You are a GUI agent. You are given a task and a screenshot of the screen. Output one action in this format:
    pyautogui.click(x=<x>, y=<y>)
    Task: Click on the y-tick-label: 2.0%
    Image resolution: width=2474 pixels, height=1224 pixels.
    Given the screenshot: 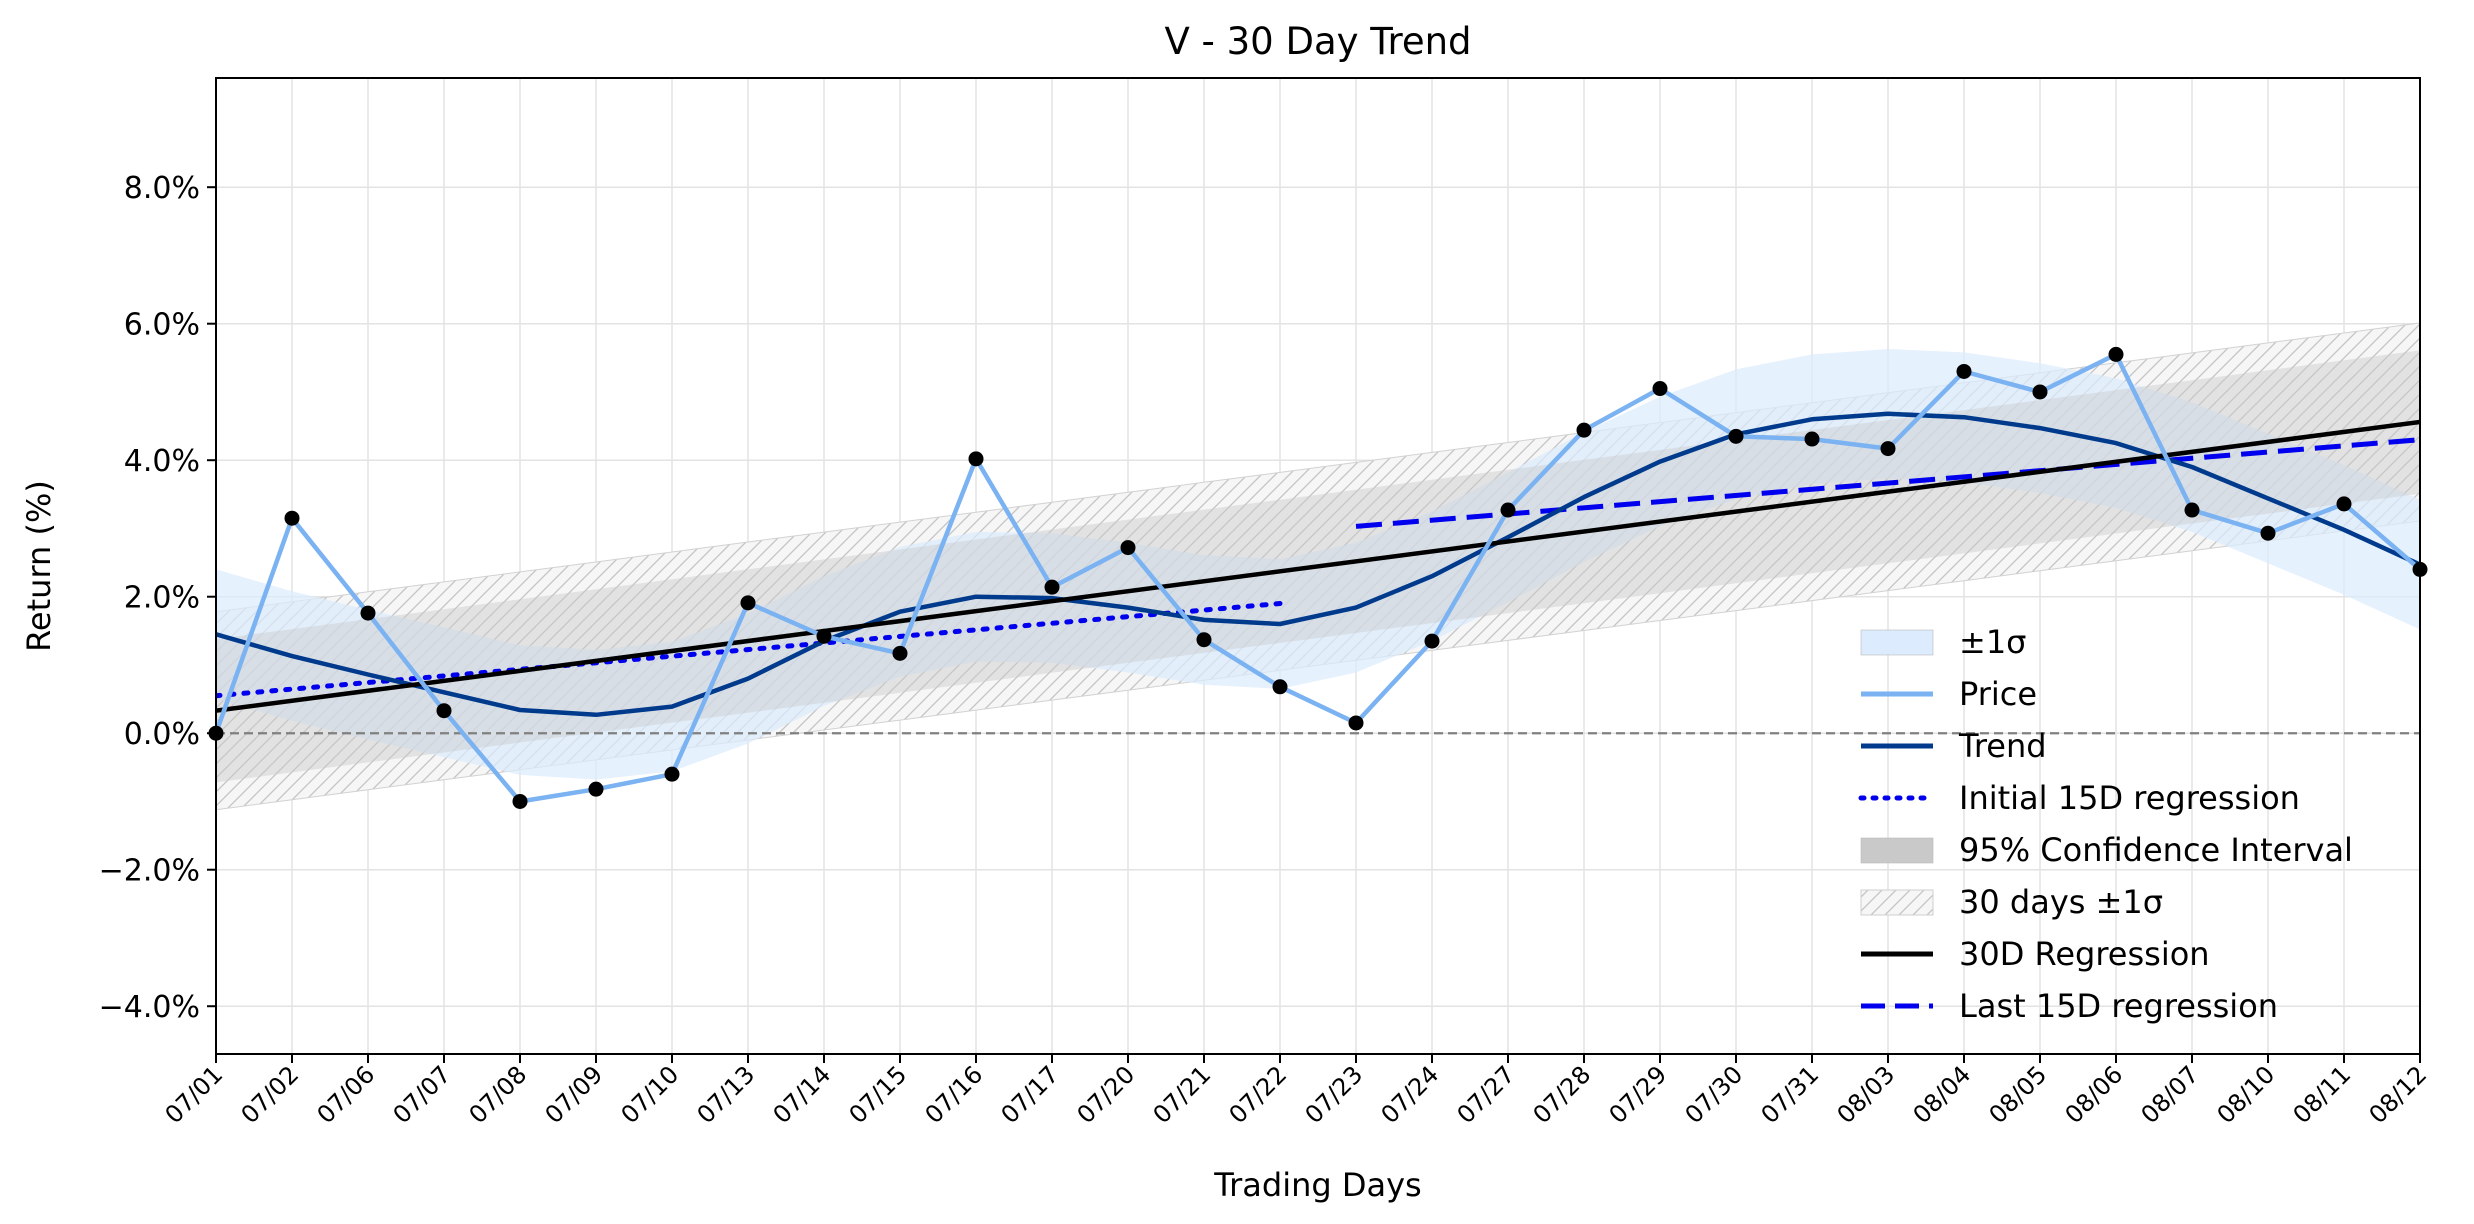 What is the action you would take?
    pyautogui.click(x=162, y=598)
    